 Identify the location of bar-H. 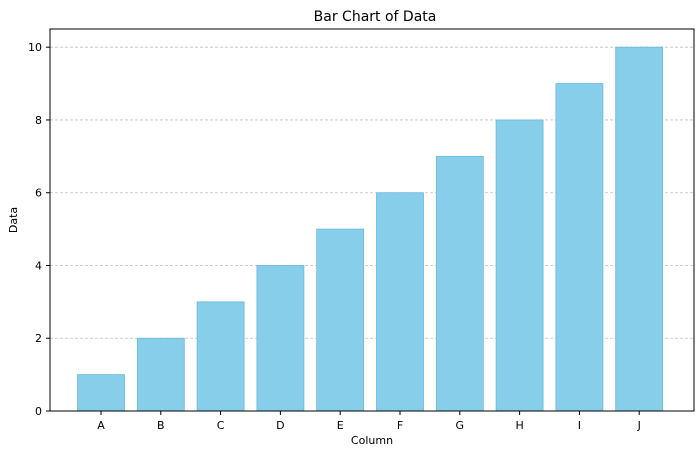
(519, 265).